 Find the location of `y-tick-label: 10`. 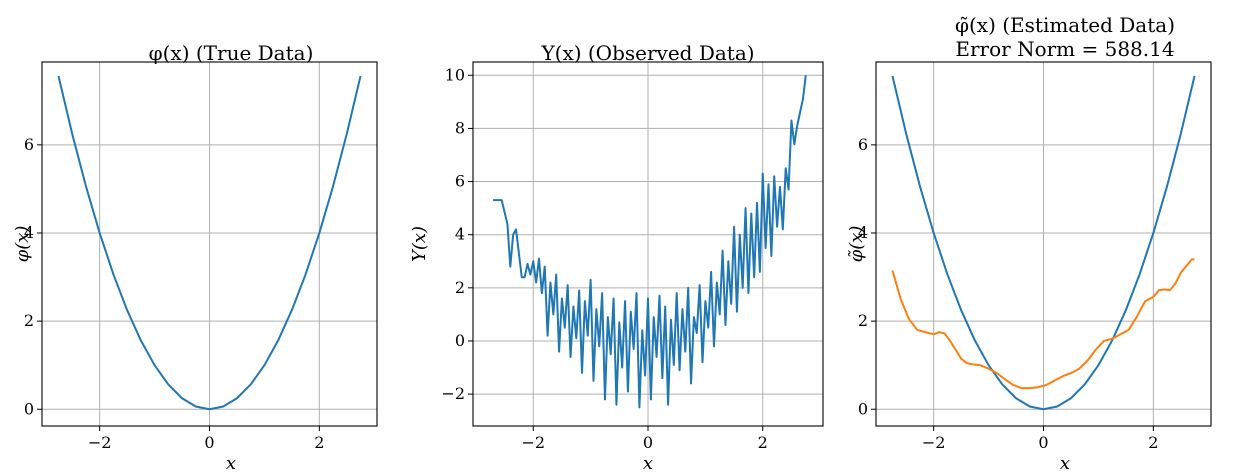

y-tick-label: 10 is located at coordinates (455, 74).